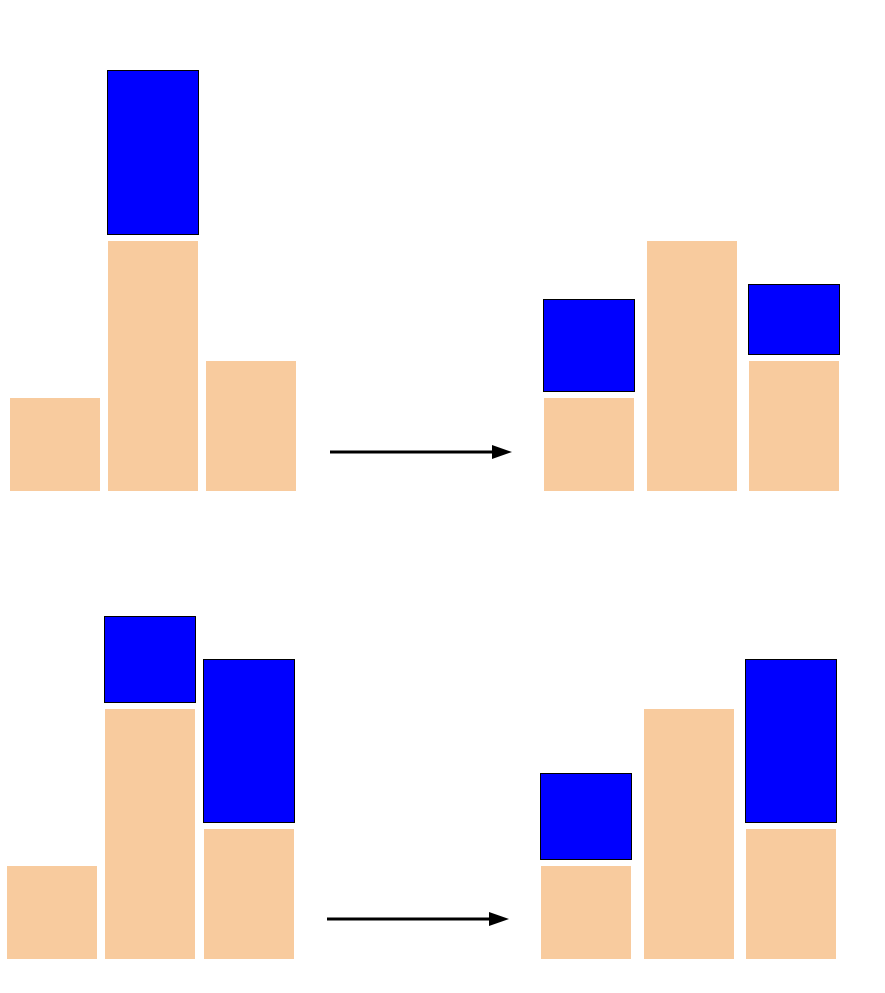  Describe the element at coordinates (794, 319) in the screenshot. I see `row-1-after-column-3-moved-block` at that location.